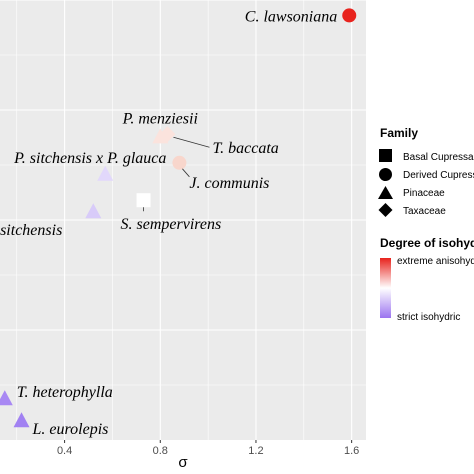  What do you see at coordinates (255, 451) in the screenshot?
I see `x-tick-label: 1.2` at bounding box center [255, 451].